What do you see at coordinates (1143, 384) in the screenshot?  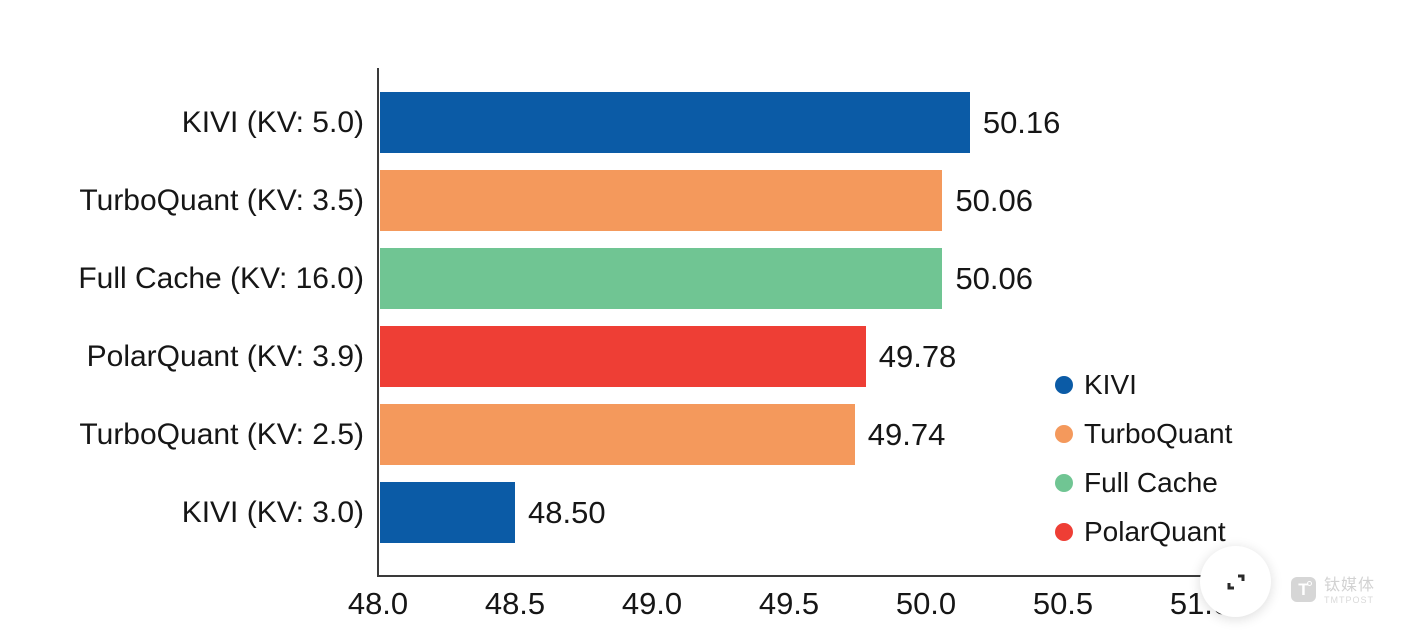 I see `legend-item: KIVI` at bounding box center [1143, 384].